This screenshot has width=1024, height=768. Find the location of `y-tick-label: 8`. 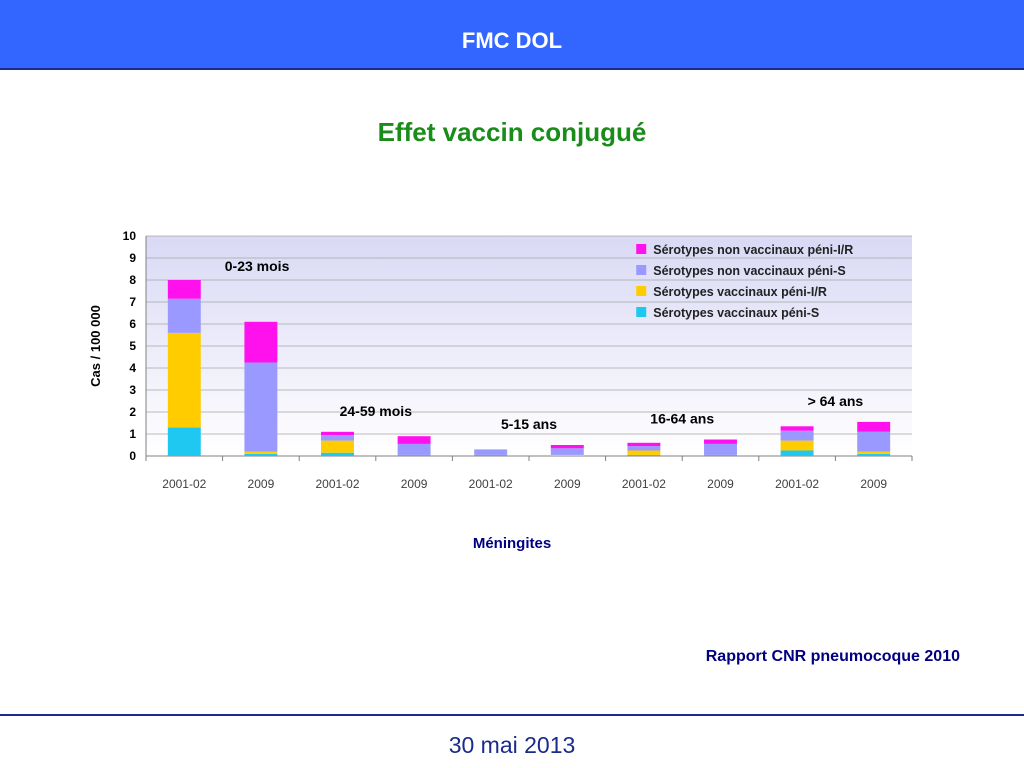

y-tick-label: 8 is located at coordinates (132, 280).